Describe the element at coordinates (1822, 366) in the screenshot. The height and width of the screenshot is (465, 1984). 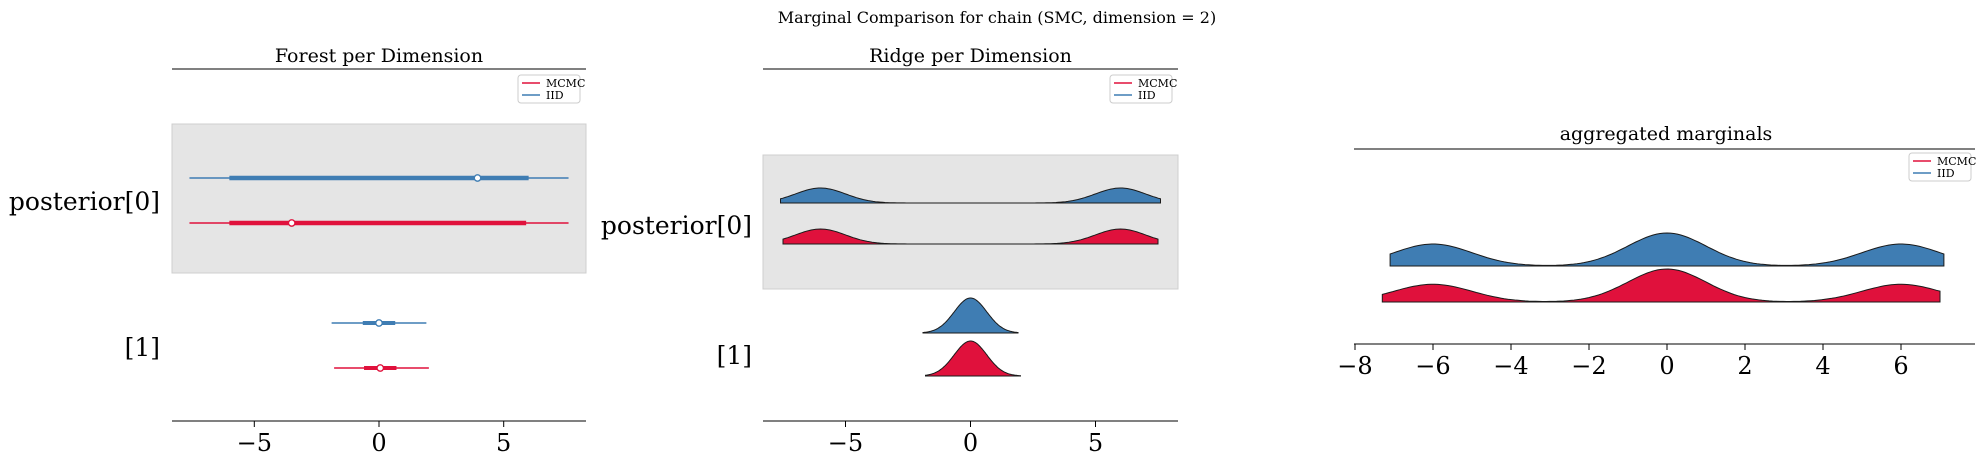
I see `x-tick-label: 4` at that location.